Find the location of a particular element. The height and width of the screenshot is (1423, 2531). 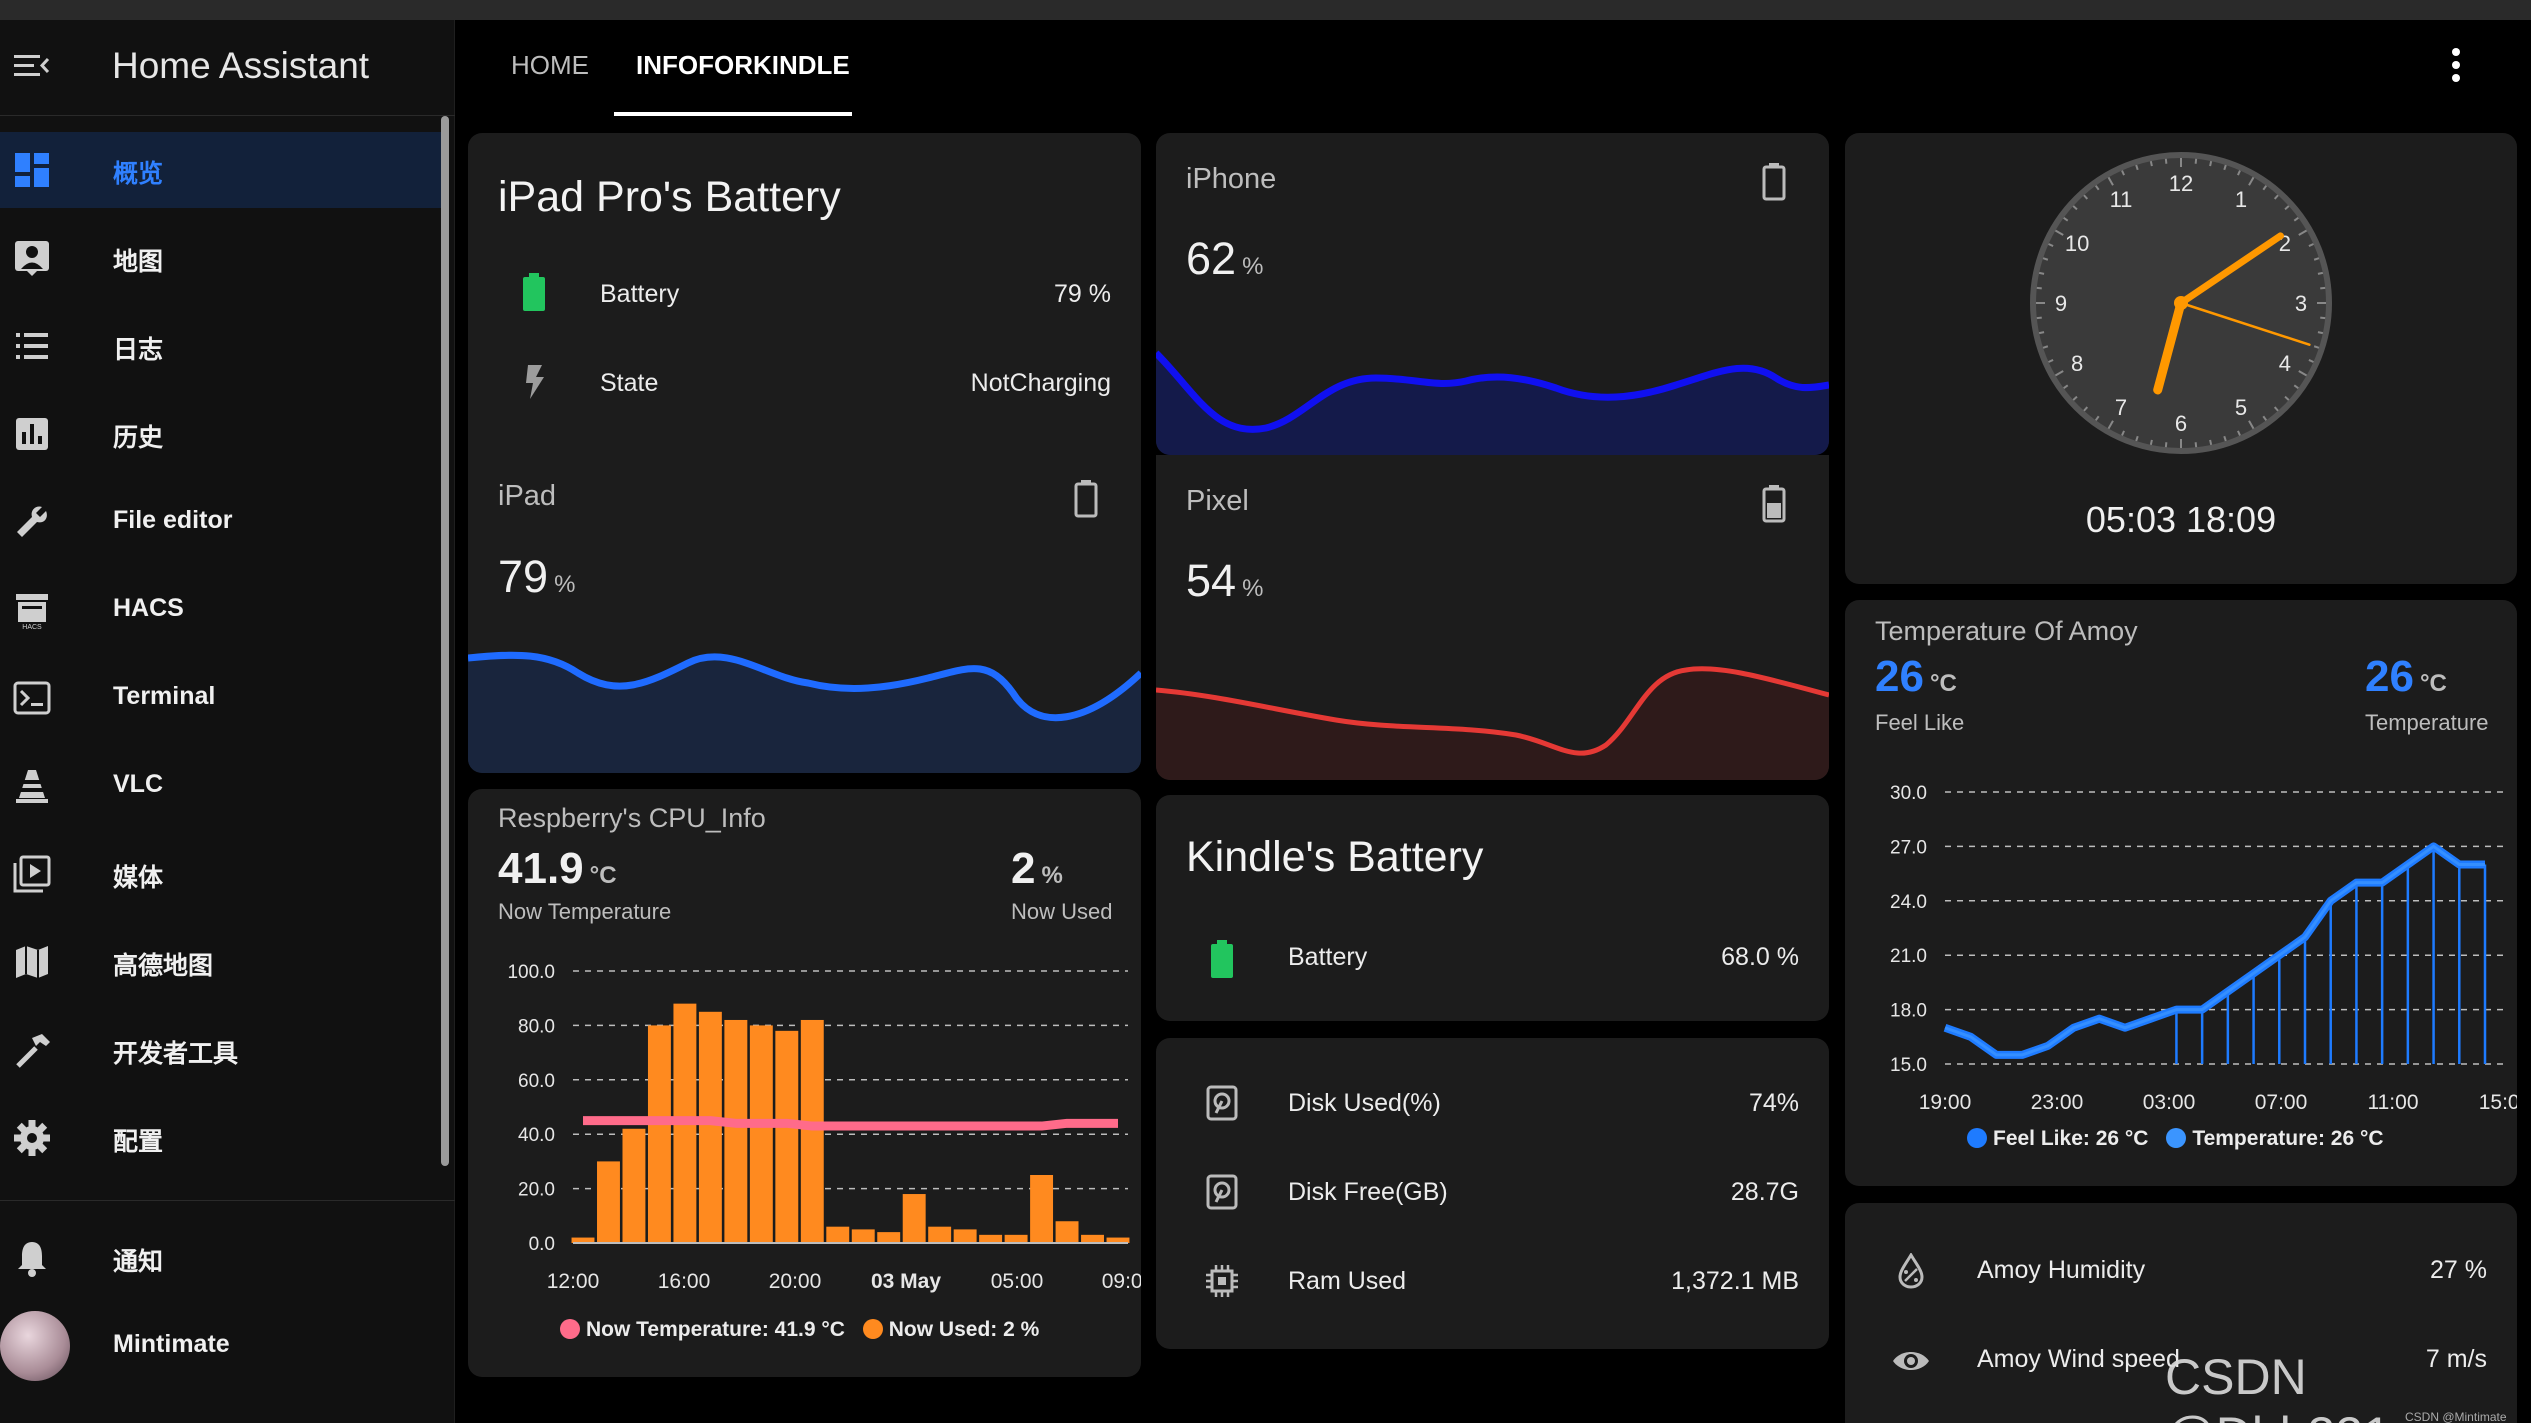

sidebar-item-terminal: Terminal is located at coordinates (222, 698).